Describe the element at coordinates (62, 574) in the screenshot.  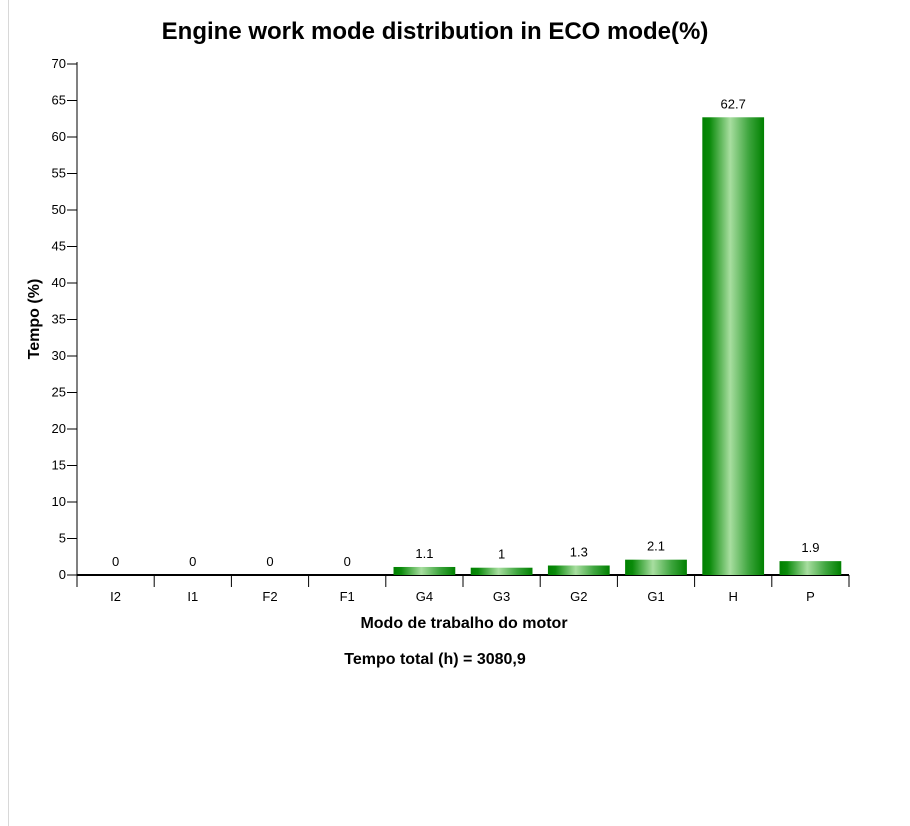
I see `y-tick-label: 0` at that location.